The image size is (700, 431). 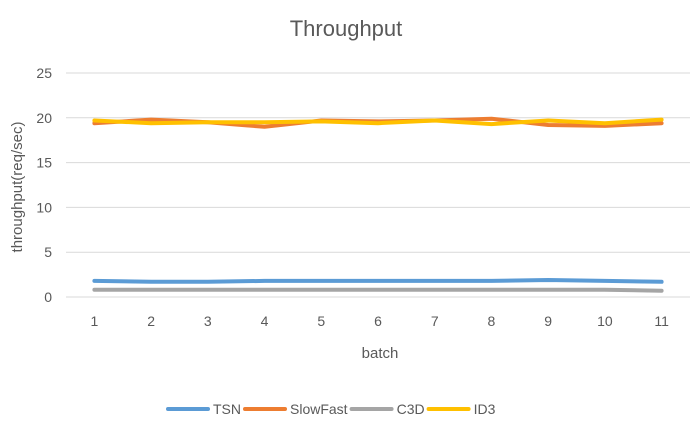 I want to click on x-tick-label: 10, so click(x=605, y=321).